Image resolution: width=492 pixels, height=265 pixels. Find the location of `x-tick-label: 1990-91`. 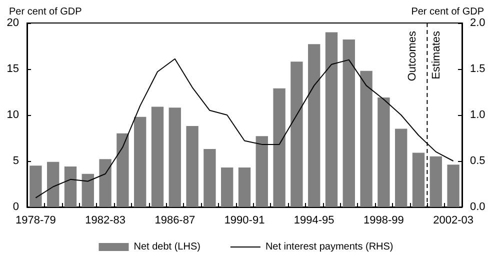

x-tick-label: 1990-91 is located at coordinates (244, 220).